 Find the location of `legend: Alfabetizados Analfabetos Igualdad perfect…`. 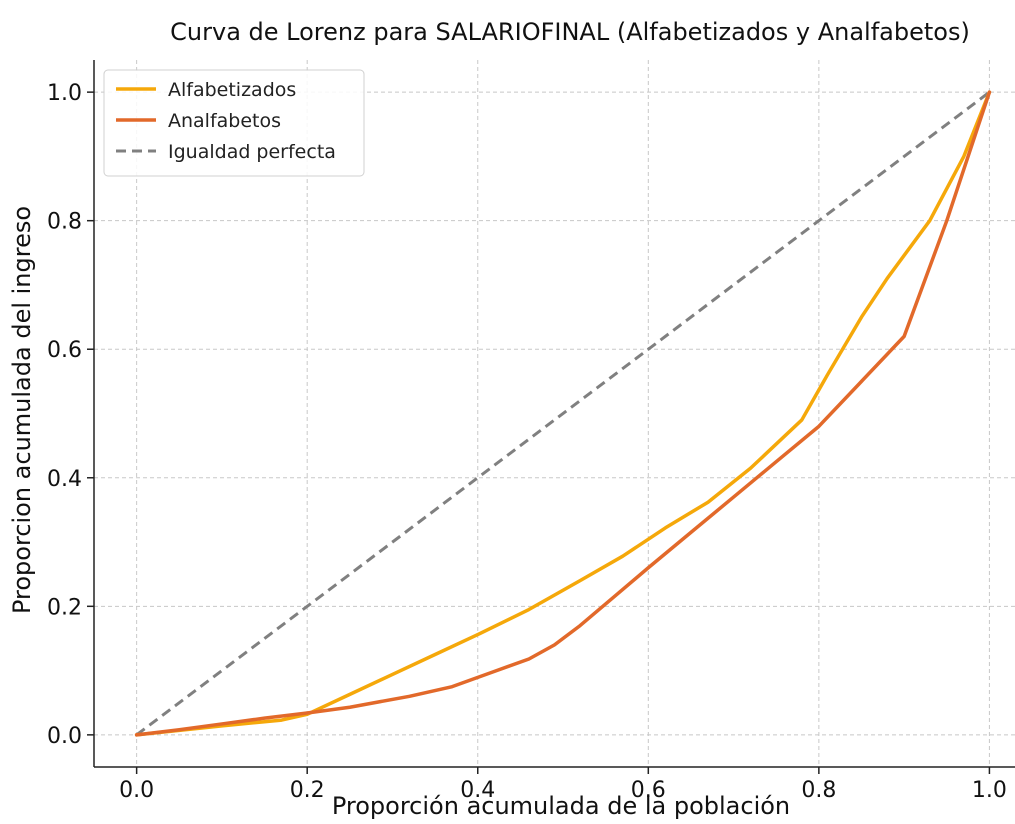

legend: Alfabetizados Analfabetos Igualdad perfect… is located at coordinates (234, 123).